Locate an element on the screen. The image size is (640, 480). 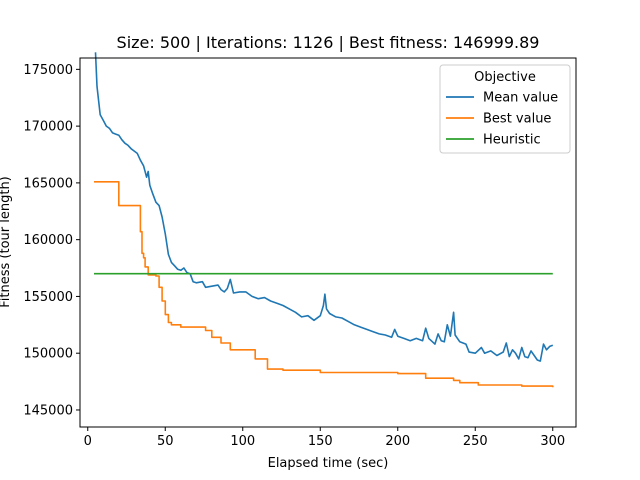
x-tick-label: 150 is located at coordinates (320, 441).